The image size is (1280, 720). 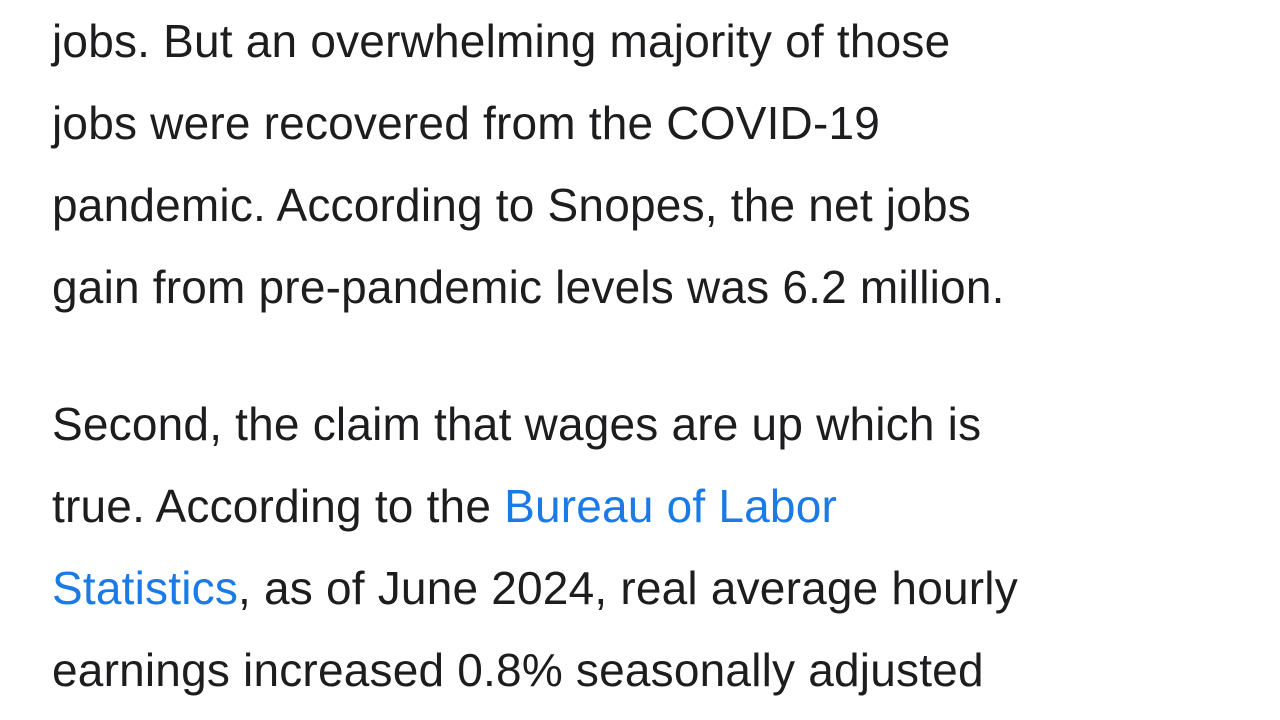 I want to click on text-line: jobs were recovered from the COVID-19, so click(x=466, y=123).